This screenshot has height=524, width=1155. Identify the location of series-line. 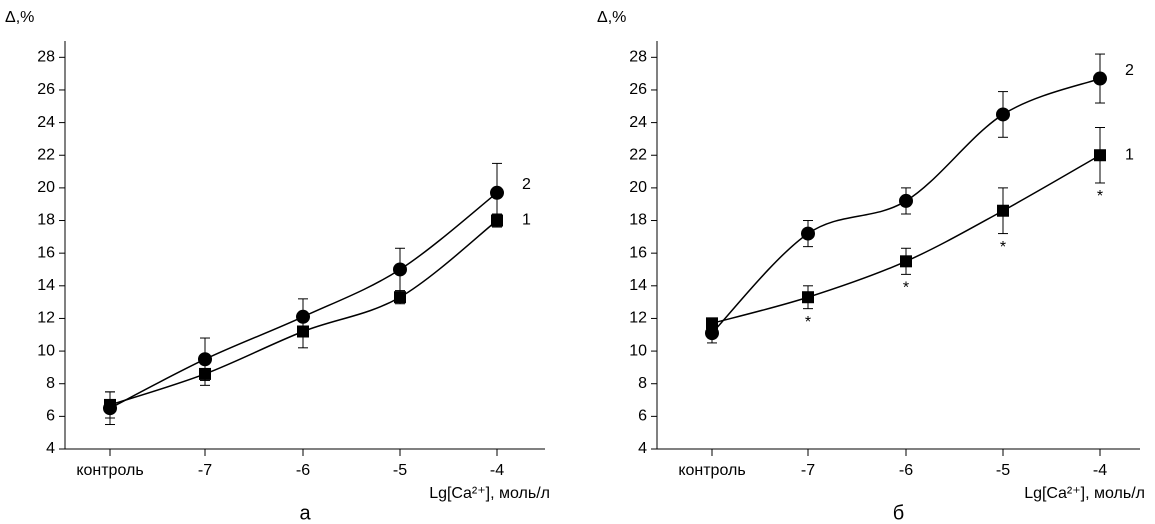
(906, 239).